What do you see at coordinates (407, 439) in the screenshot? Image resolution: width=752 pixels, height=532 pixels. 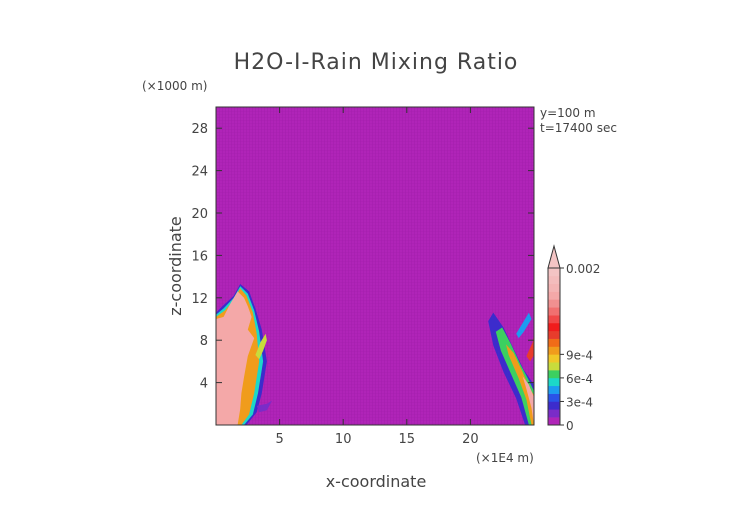 I see `x-tick-label: 15` at bounding box center [407, 439].